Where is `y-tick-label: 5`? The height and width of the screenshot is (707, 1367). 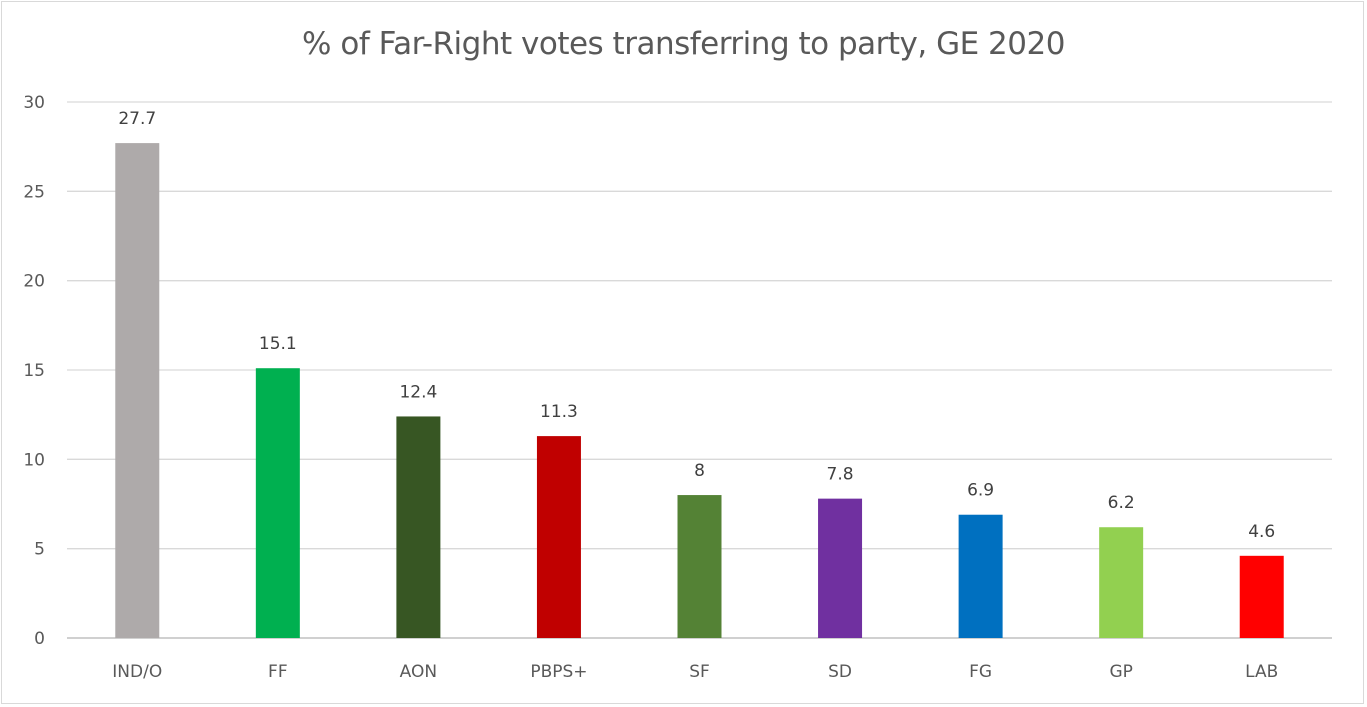
y-tick-label: 5 is located at coordinates (39, 550).